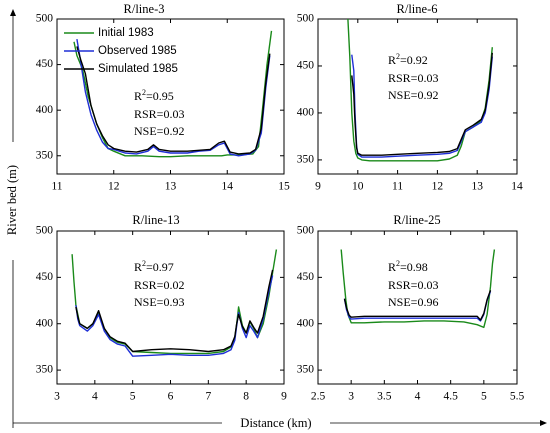 The width and height of the screenshot is (550, 433). Describe the element at coordinates (284, 187) in the screenshot. I see `x-tick-label: 15` at that location.